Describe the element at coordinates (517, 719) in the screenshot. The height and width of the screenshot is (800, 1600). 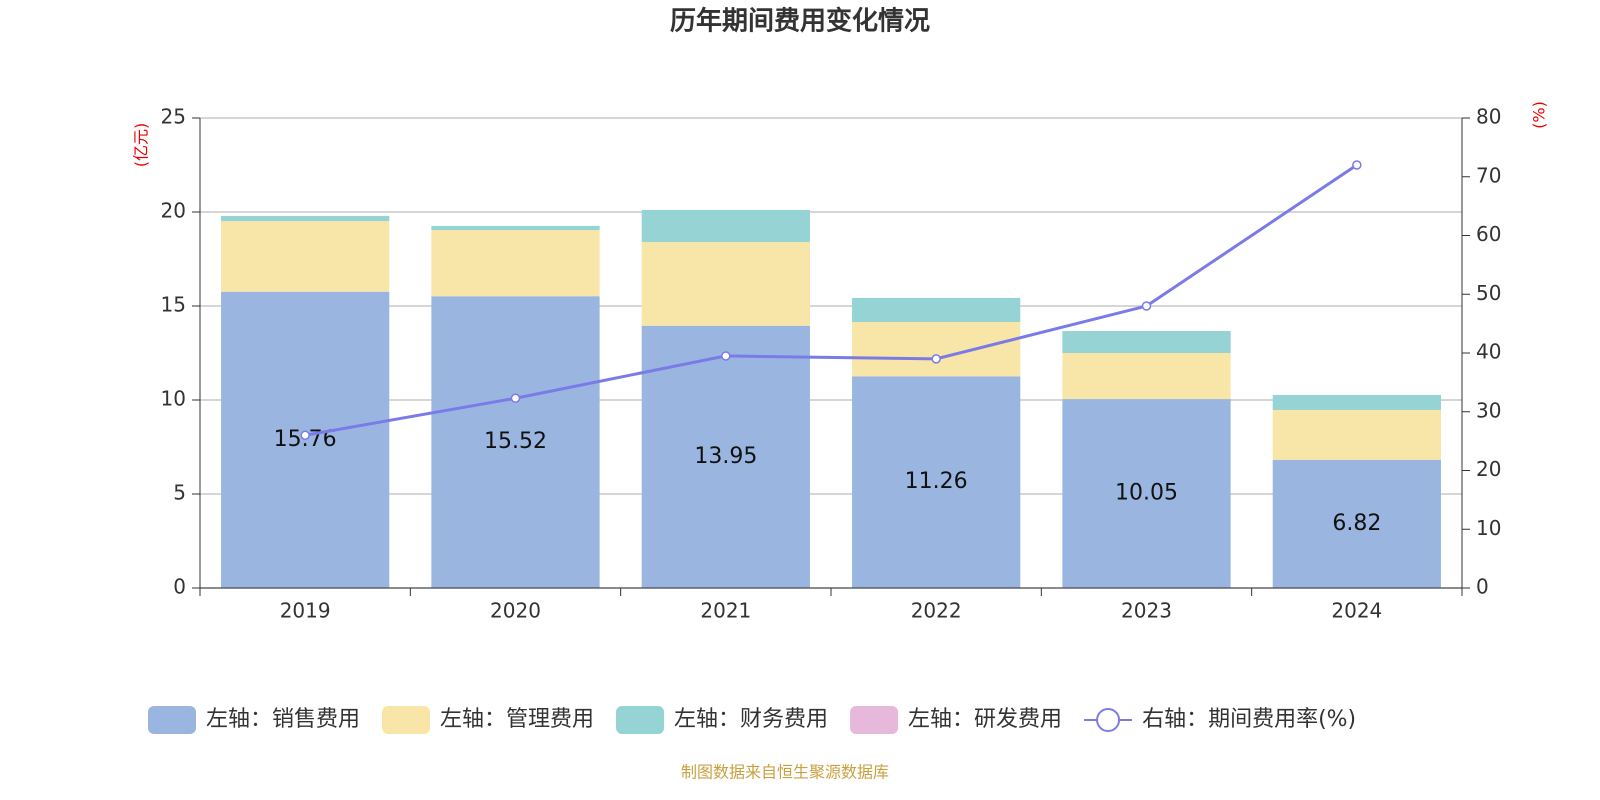
I see `legend-label: 左轴：管理费用` at that location.